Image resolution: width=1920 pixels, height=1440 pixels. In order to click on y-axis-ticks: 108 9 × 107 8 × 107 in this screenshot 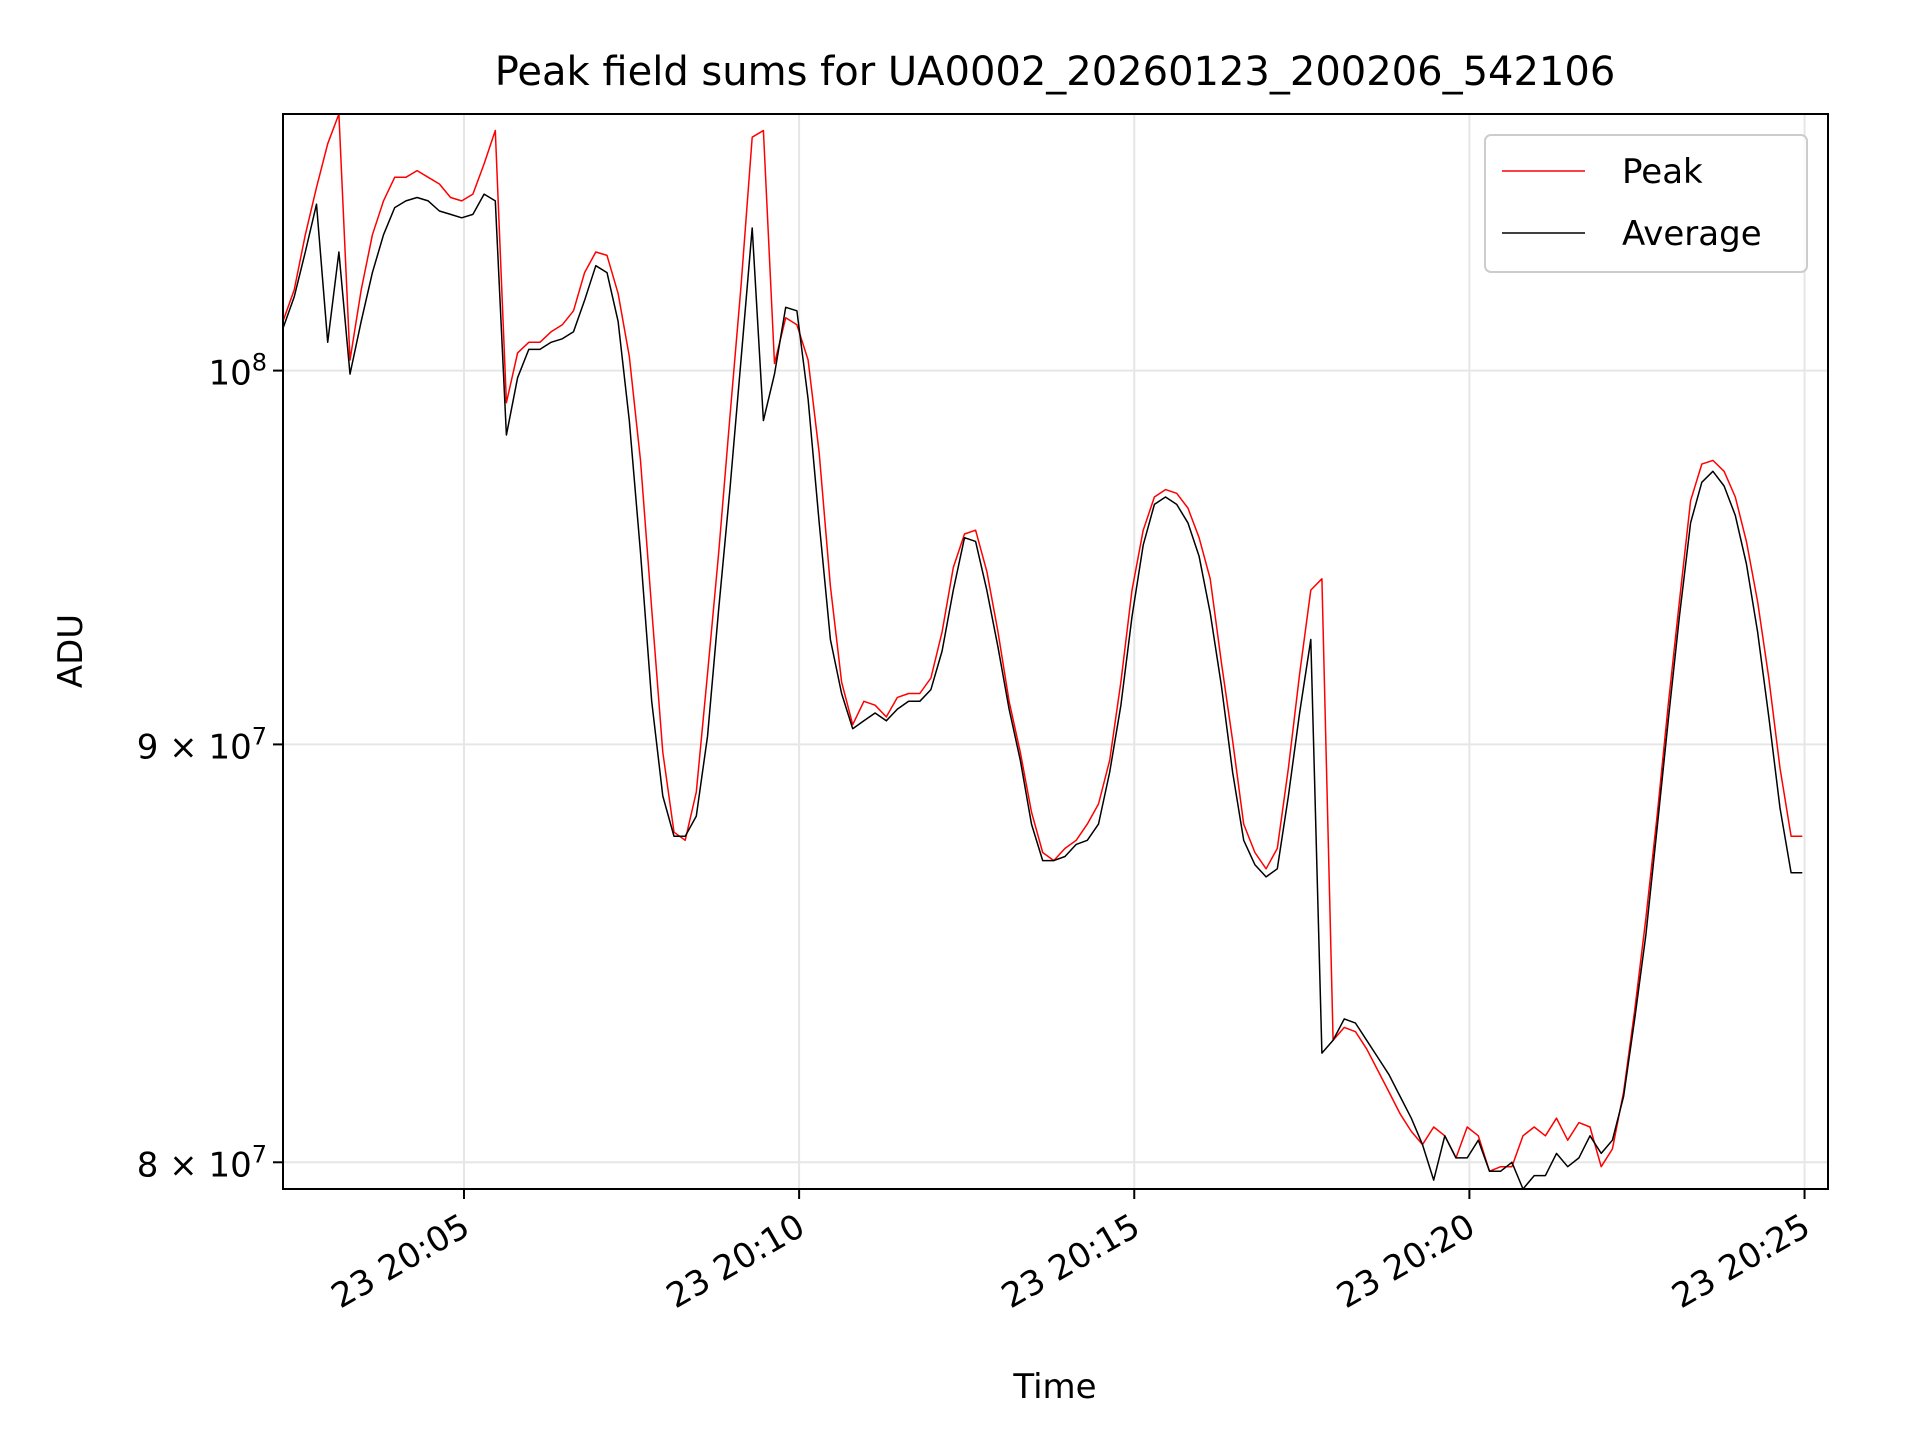, I will do `click(210, 767)`.